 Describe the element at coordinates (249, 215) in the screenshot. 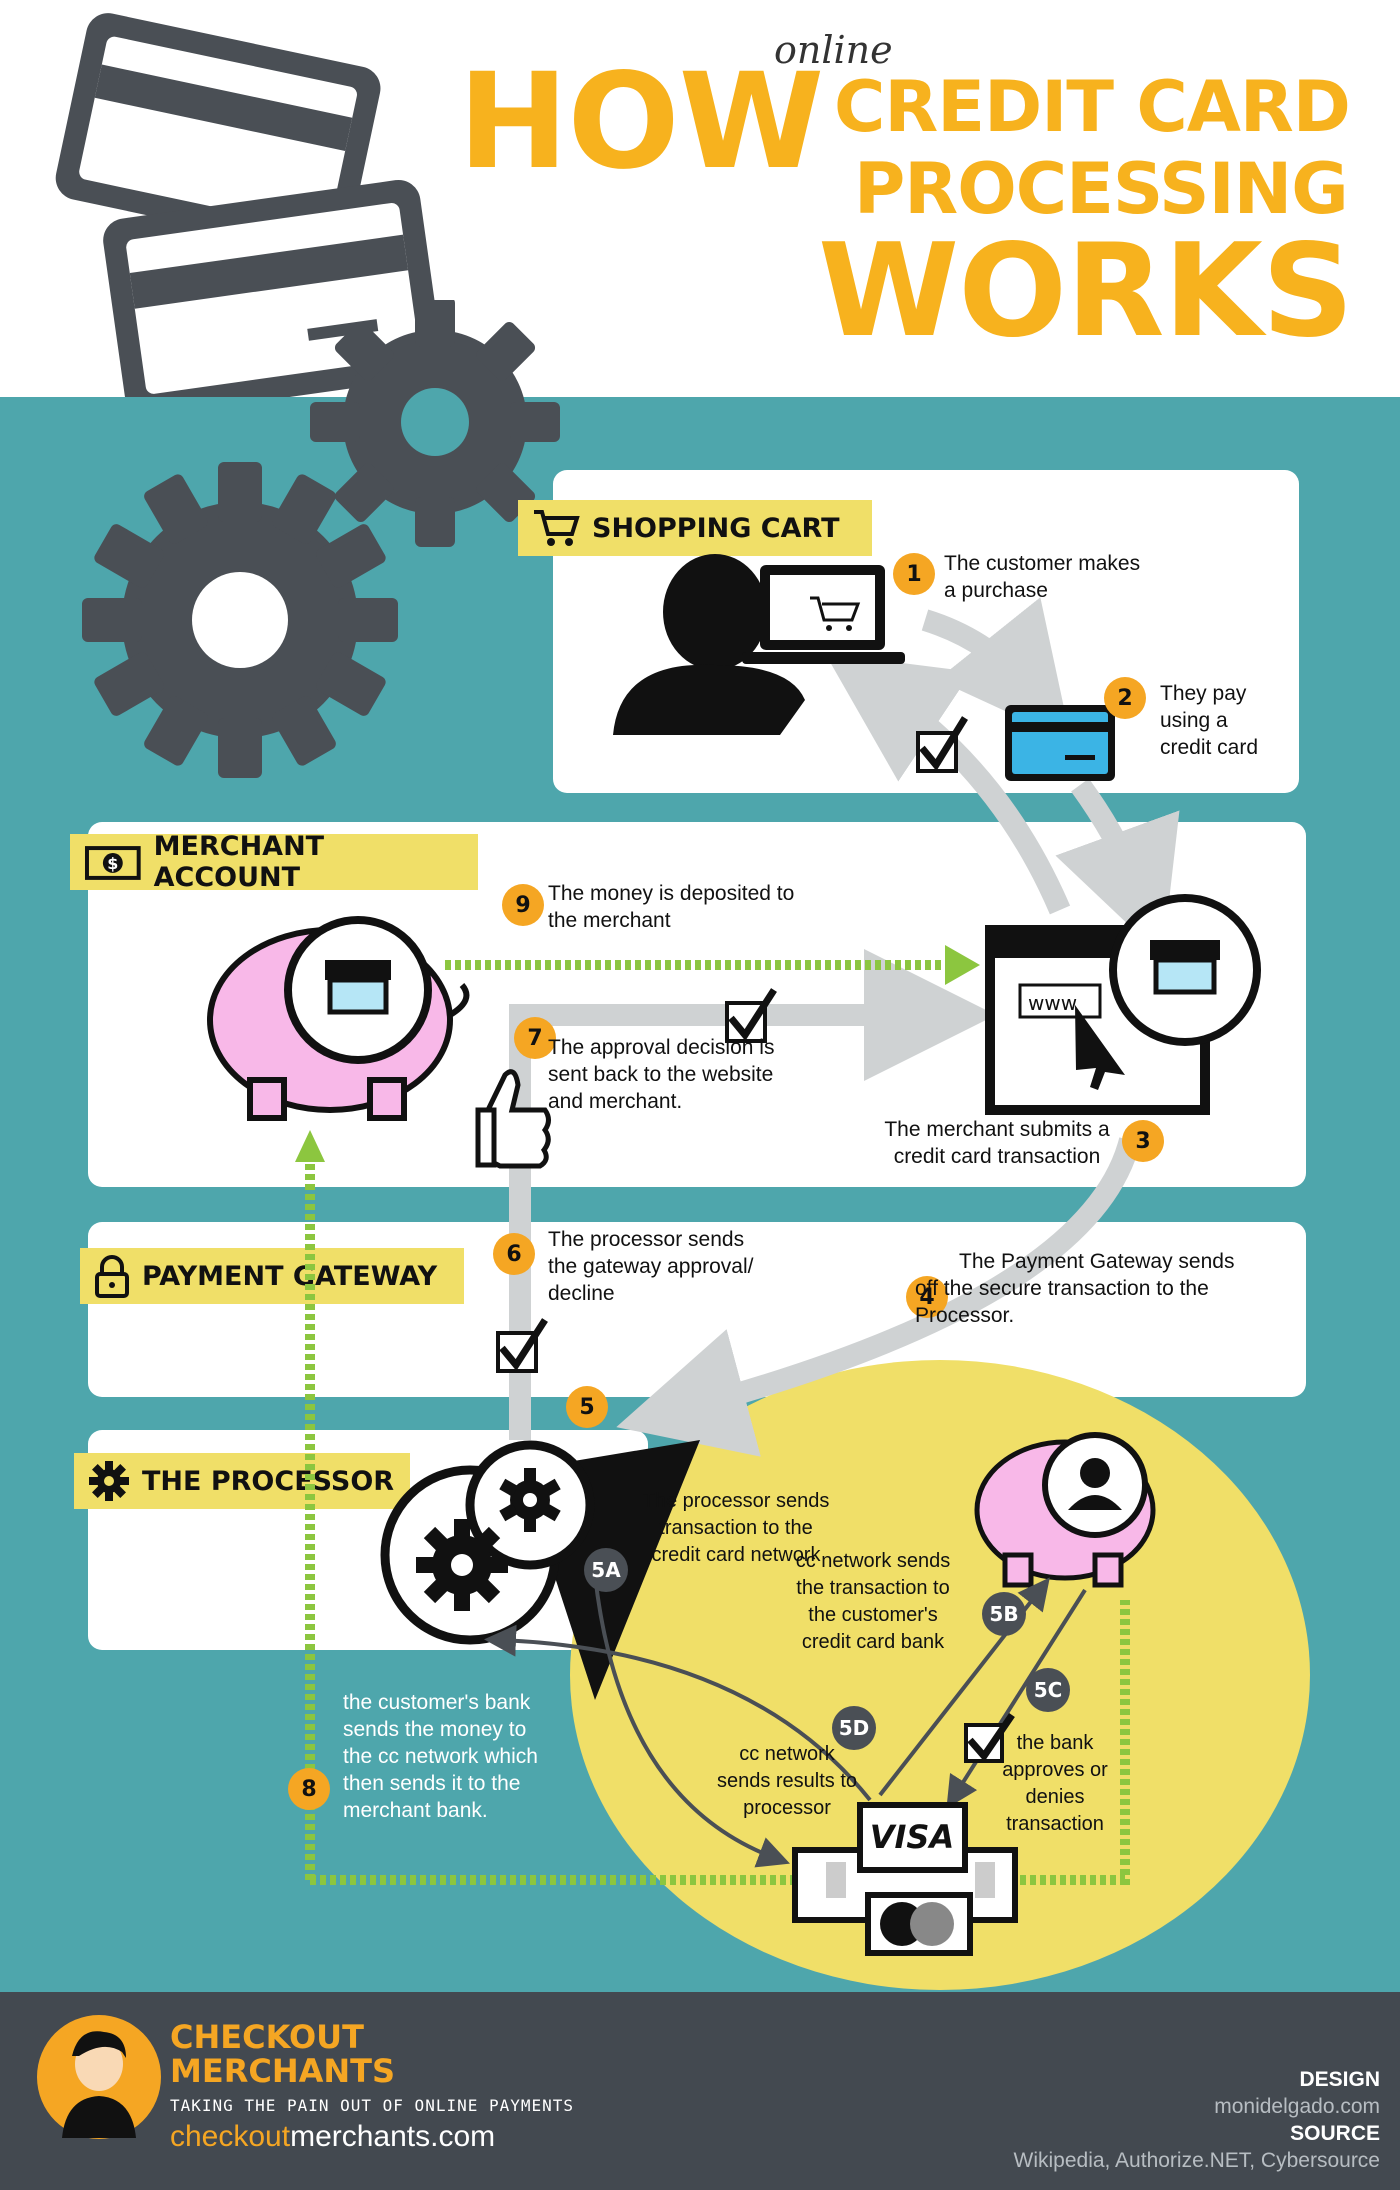

I see `credit-cards-icon` at that location.